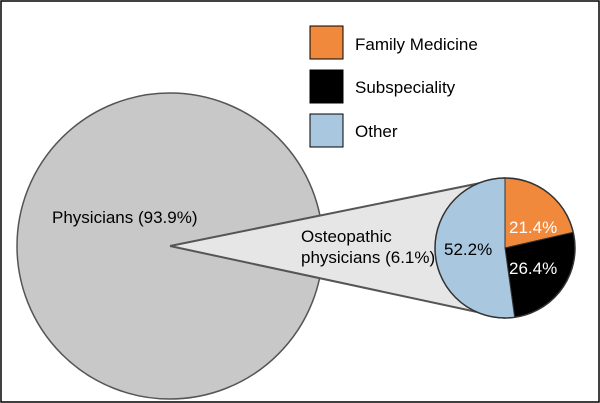 This screenshot has height=403, width=600. I want to click on main-slice-label-osteopathic-line1: Osteopathic, so click(346, 236).